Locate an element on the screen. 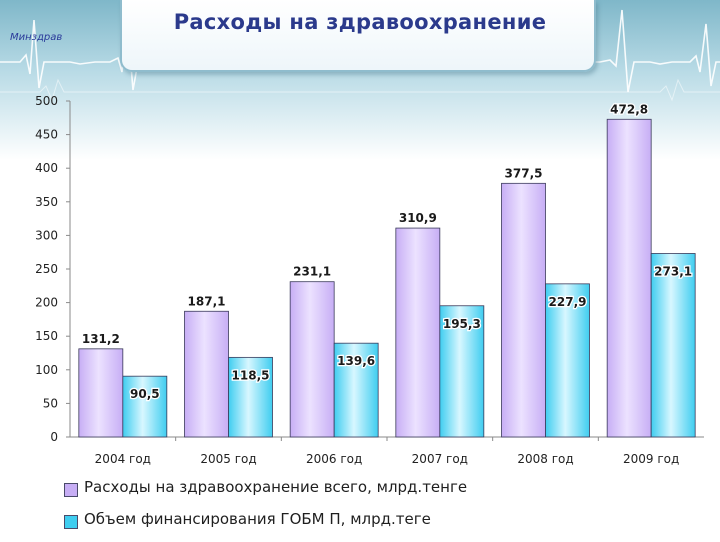 Image resolution: width=720 pixels, height=542 pixels. data-label-series-1: 377,5 is located at coordinates (524, 173).